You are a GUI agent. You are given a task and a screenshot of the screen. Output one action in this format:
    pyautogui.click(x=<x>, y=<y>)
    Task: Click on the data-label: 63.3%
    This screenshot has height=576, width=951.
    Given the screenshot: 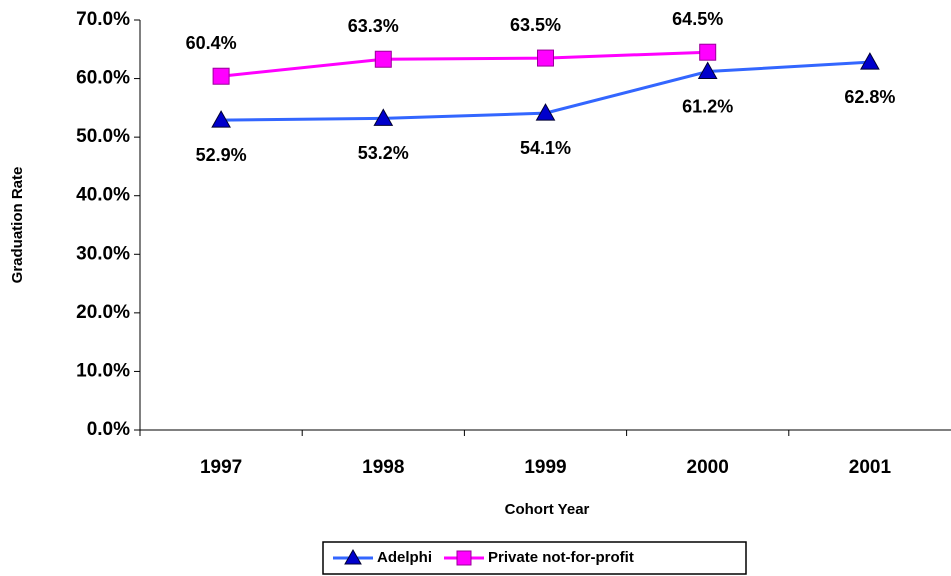 What is the action you would take?
    pyautogui.click(x=373, y=26)
    